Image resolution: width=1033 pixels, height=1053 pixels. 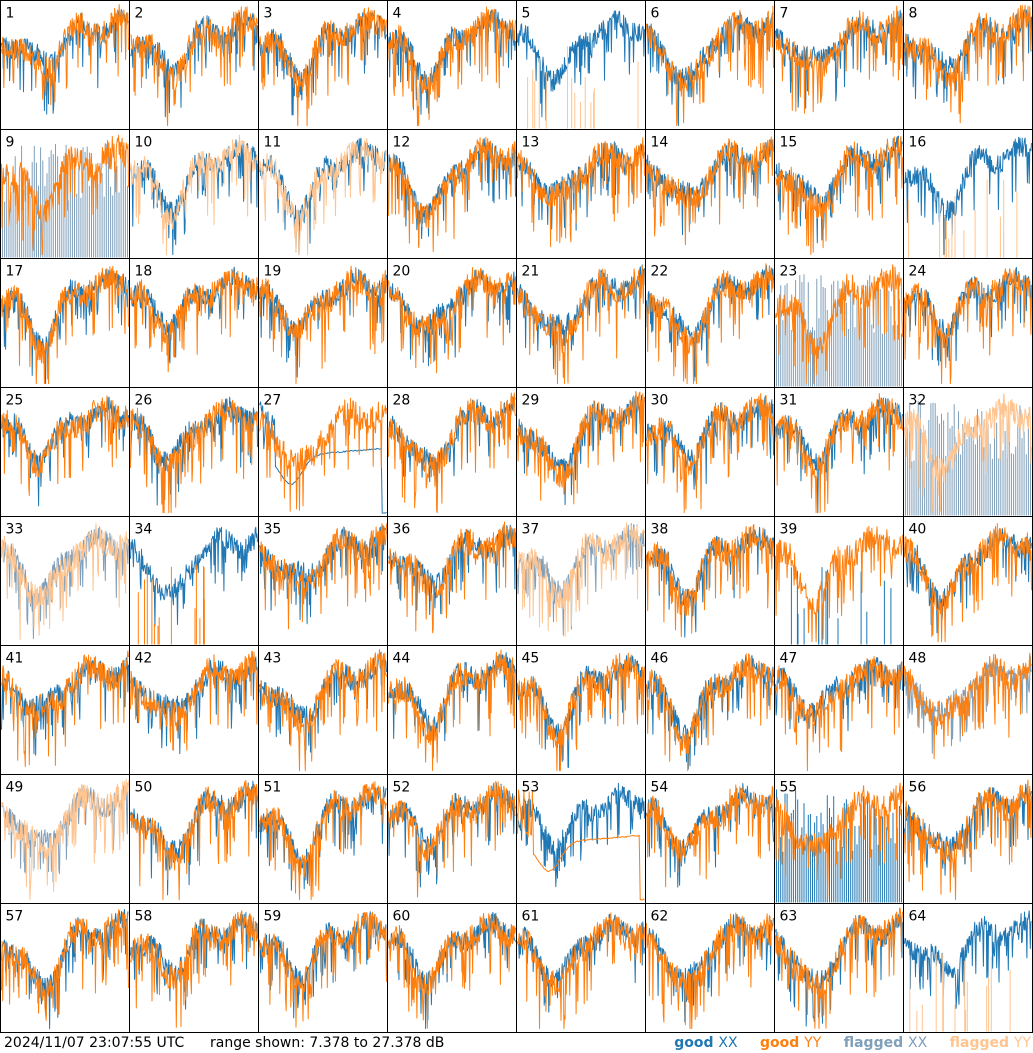 What do you see at coordinates (273, 401) in the screenshot?
I see `panel-27-label: 27` at bounding box center [273, 401].